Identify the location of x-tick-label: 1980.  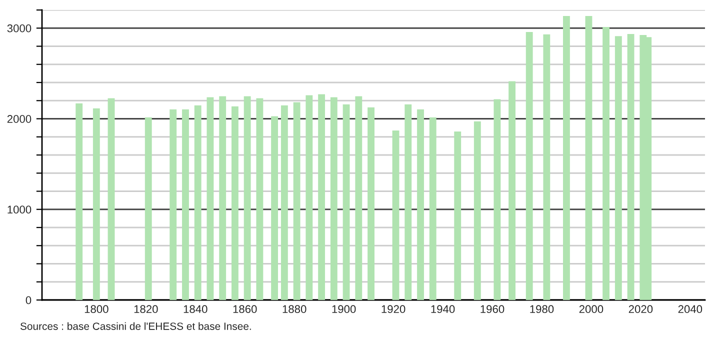
(542, 309).